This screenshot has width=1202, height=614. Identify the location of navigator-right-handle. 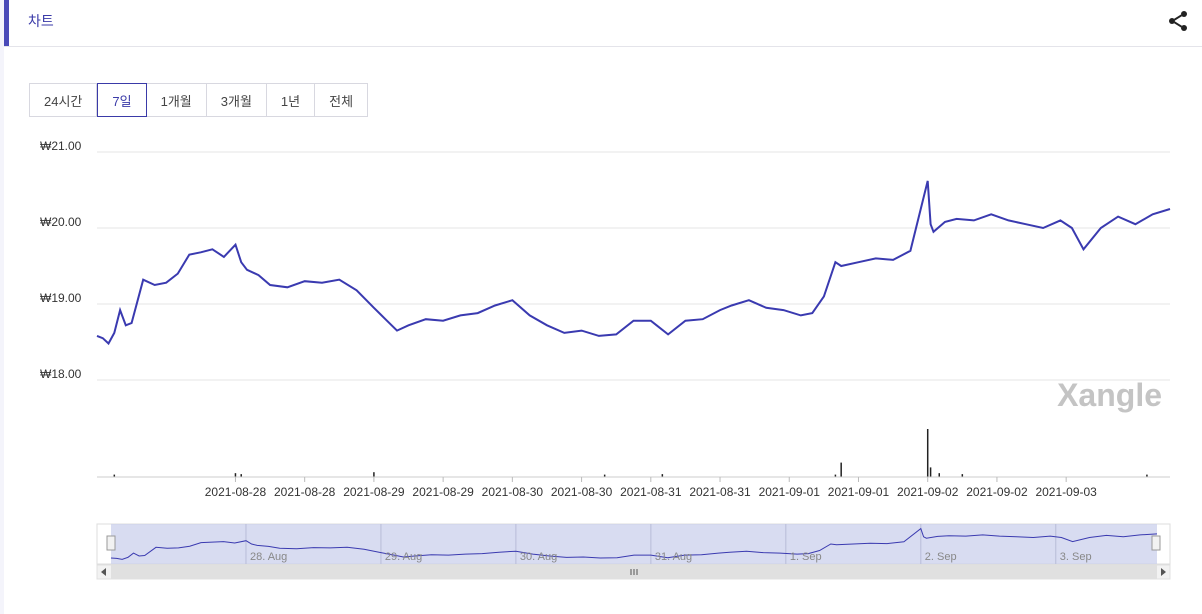
(1156, 543).